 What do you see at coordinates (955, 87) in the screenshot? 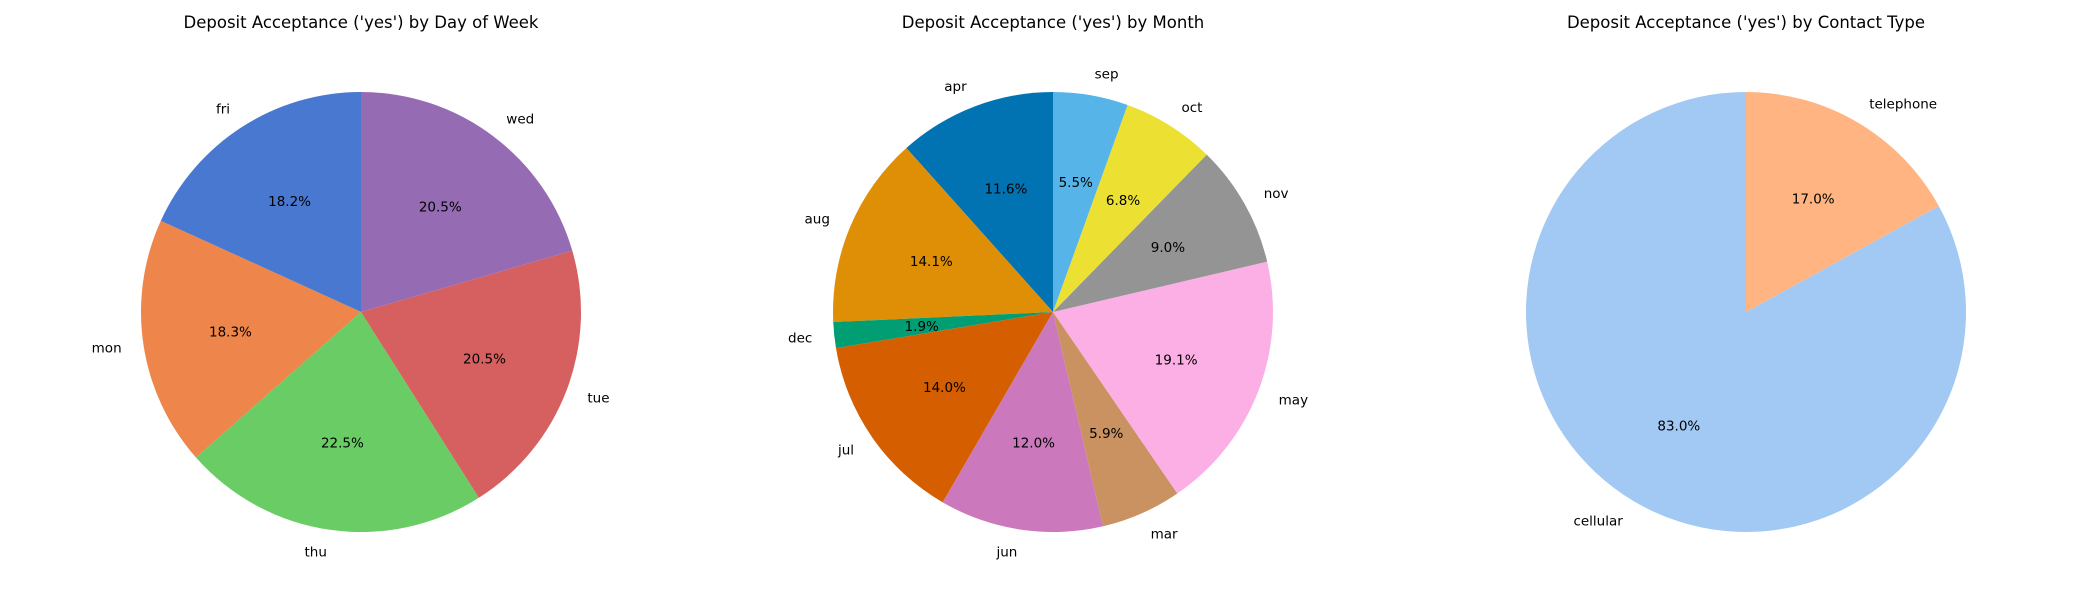
I see `slice-label-apr: apr` at bounding box center [955, 87].